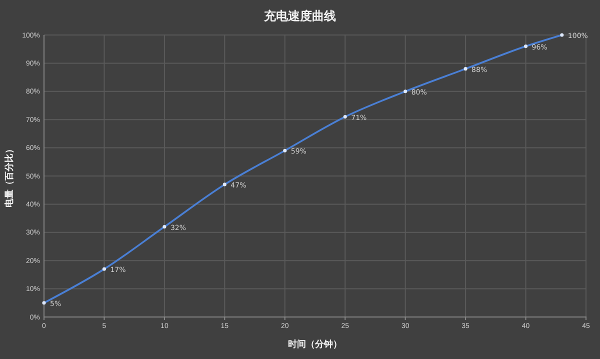 This screenshot has height=359, width=600. What do you see at coordinates (315, 344) in the screenshot?
I see `x-axis-title: 时间（分钟）` at bounding box center [315, 344].